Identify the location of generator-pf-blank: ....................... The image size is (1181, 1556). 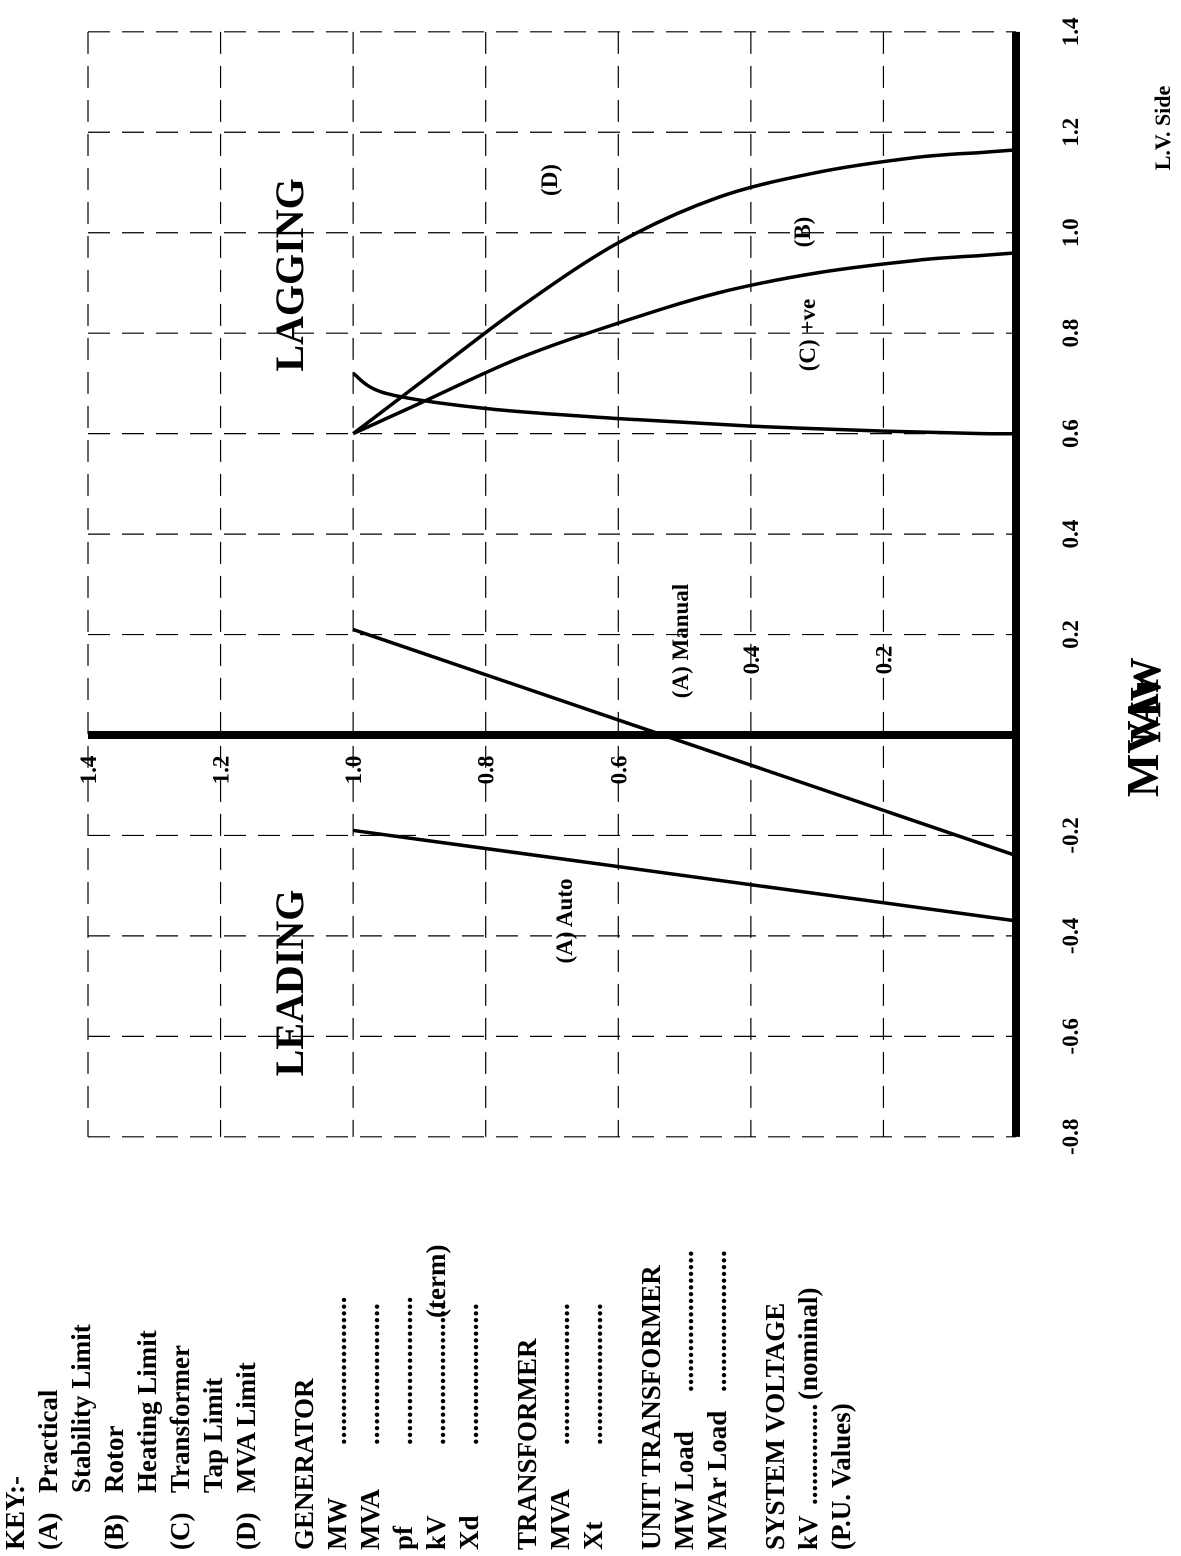
(403, 1371).